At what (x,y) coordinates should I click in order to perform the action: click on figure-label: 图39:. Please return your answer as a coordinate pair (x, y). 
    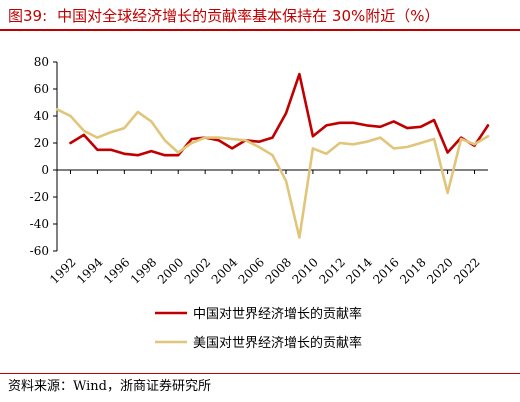
    Looking at the image, I should click on (28, 16).